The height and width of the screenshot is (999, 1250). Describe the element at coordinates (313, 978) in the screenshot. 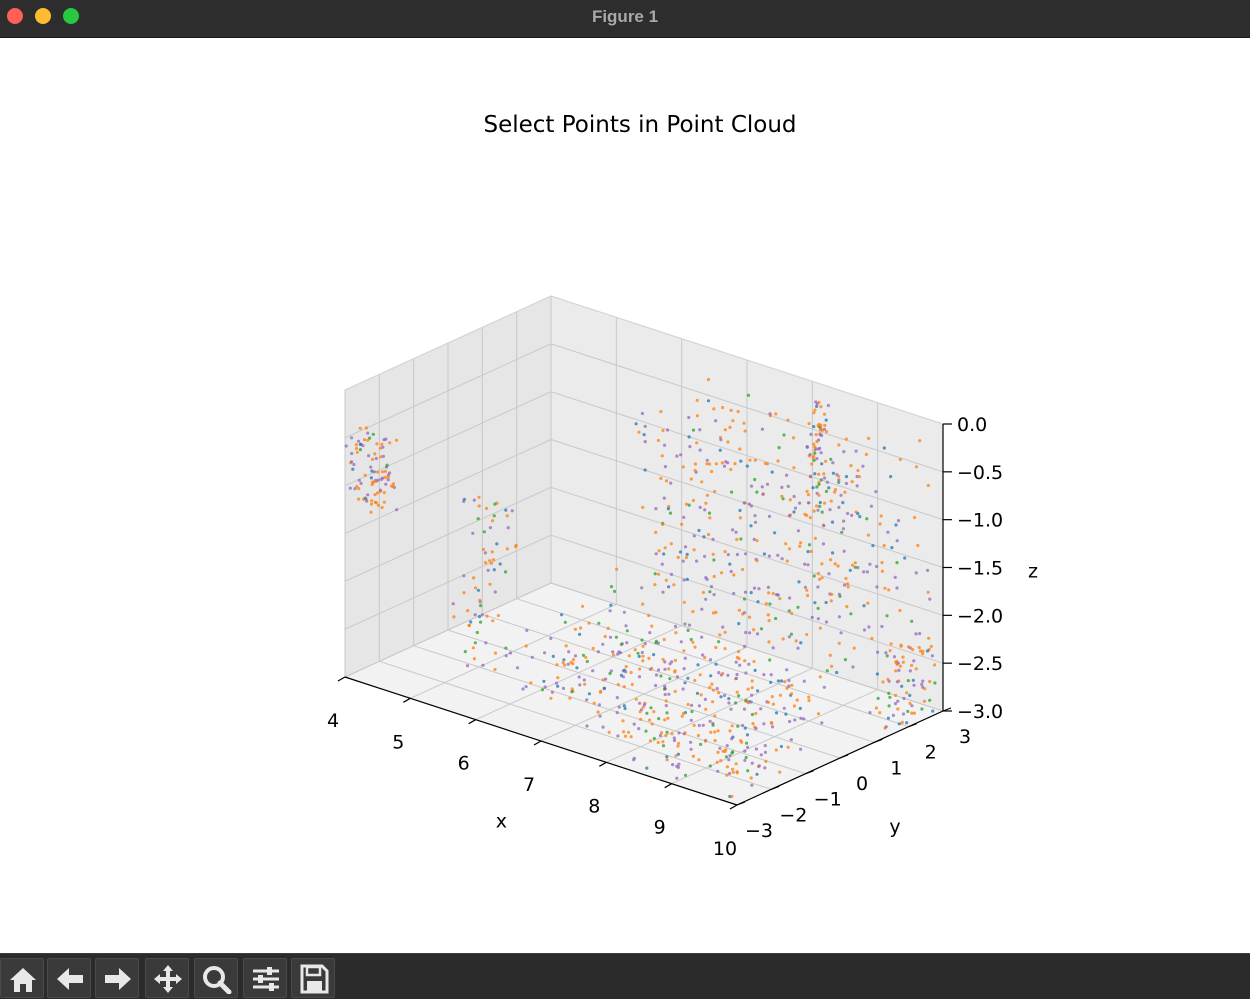

I see `save-button` at that location.